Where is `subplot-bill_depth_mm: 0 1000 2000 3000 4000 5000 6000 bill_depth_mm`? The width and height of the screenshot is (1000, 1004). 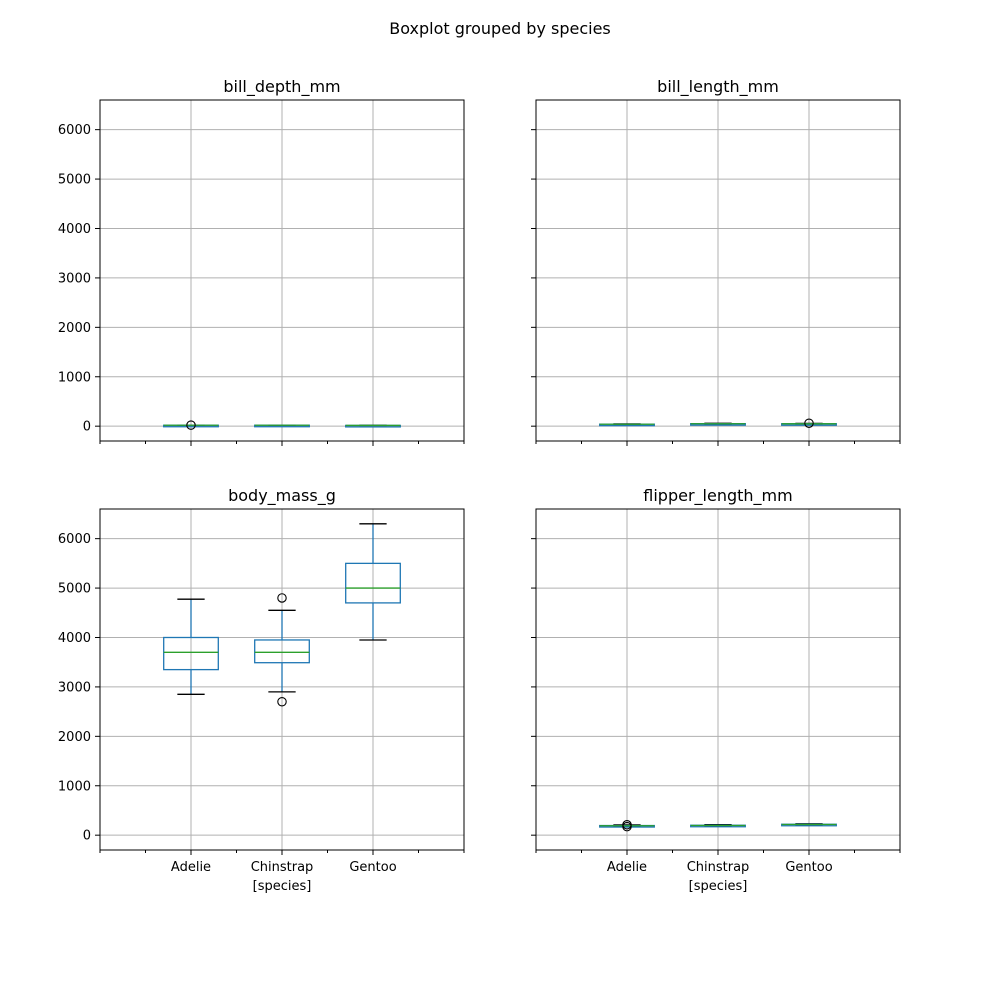
subplot-bill_depth_mm: 0 1000 2000 3000 4000 5000 6000 bill_depth_mm is located at coordinates (261, 261).